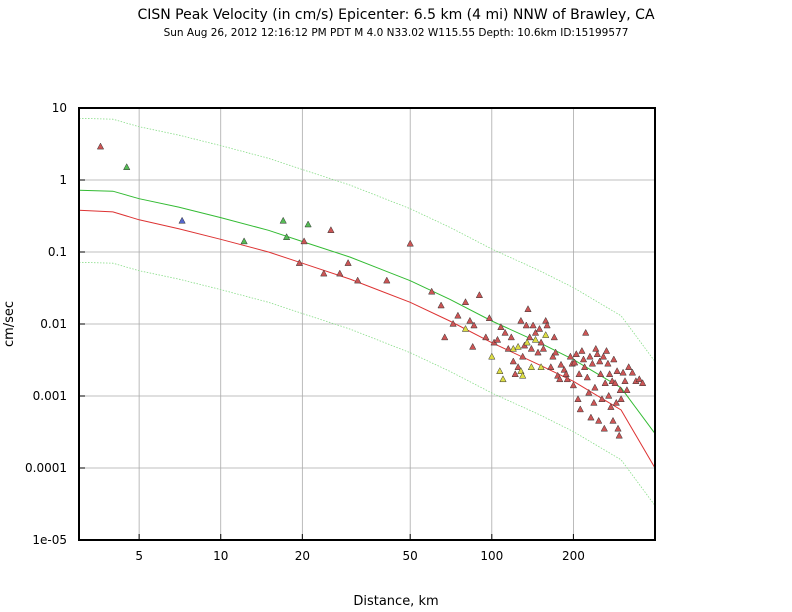  I want to click on y-tick-label: 0.01, so click(53, 324).